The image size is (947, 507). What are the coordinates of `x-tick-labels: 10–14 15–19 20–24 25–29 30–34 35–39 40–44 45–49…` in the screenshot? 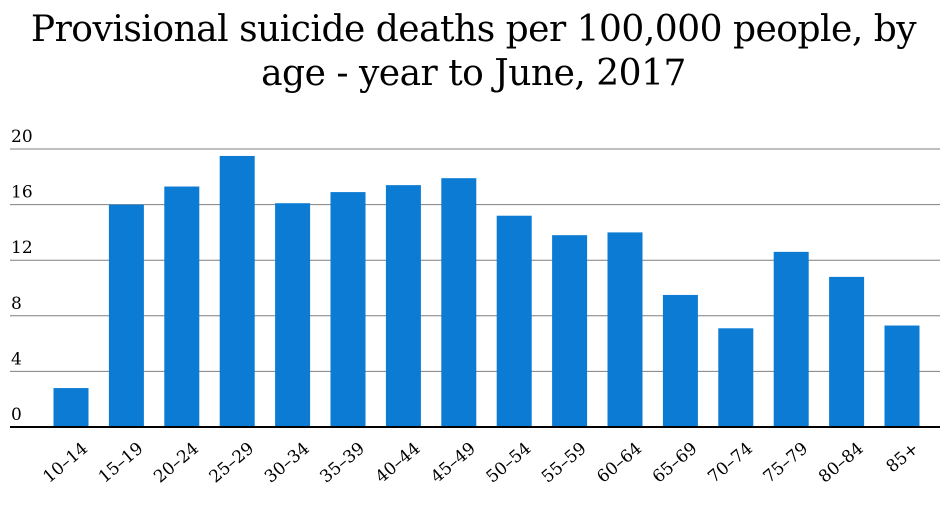 It's located at (481, 463).